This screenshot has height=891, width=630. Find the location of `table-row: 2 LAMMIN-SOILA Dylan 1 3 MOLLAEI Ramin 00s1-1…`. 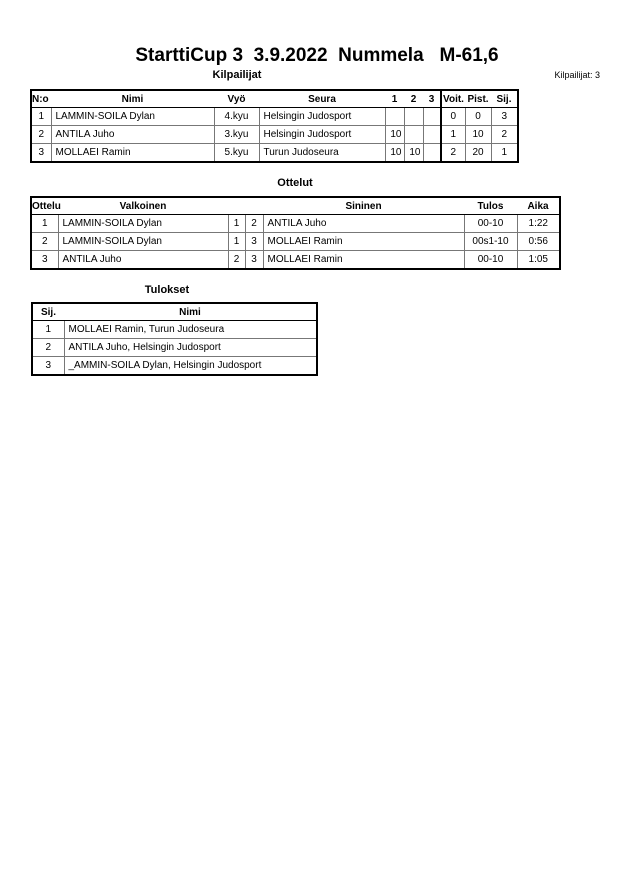

table-row: 2 LAMMIN-SOILA Dylan 1 3 MOLLAEI Ramin 00s1-1… is located at coordinates (295, 241).